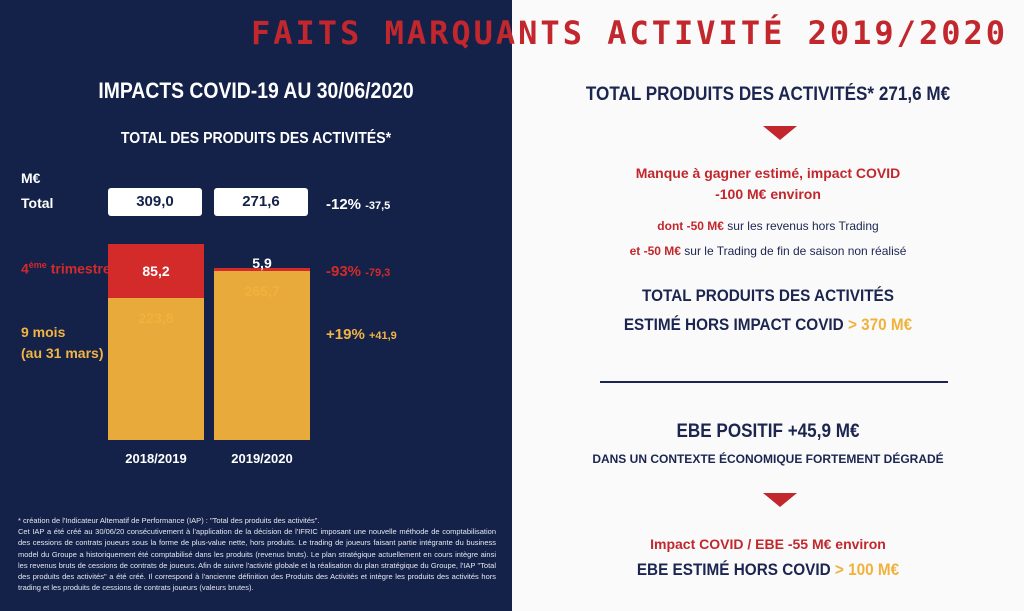 The height and width of the screenshot is (611, 1024). I want to click on bar-2018-9m-segment: 223,8, so click(156, 368).